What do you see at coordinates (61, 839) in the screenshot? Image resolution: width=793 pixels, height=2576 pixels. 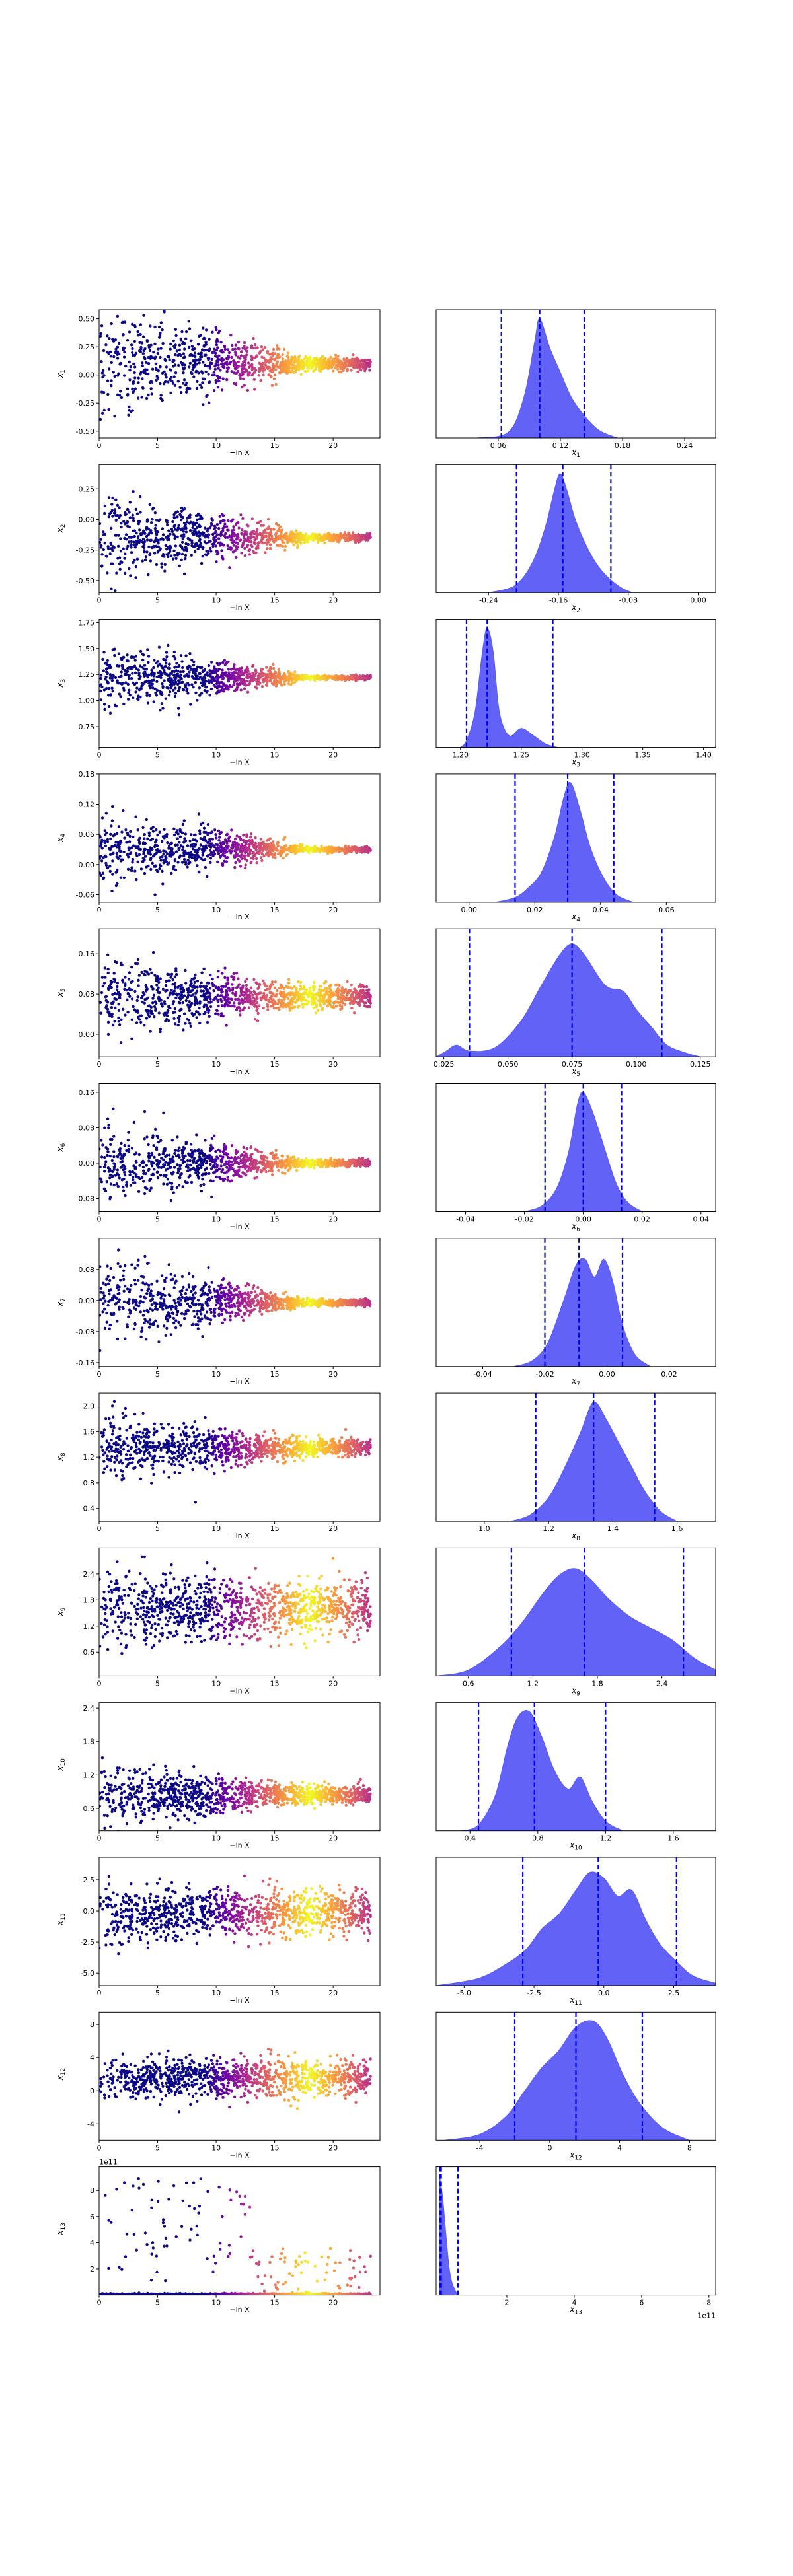 I see `scatter-y-axis-label: x4` at bounding box center [61, 839].